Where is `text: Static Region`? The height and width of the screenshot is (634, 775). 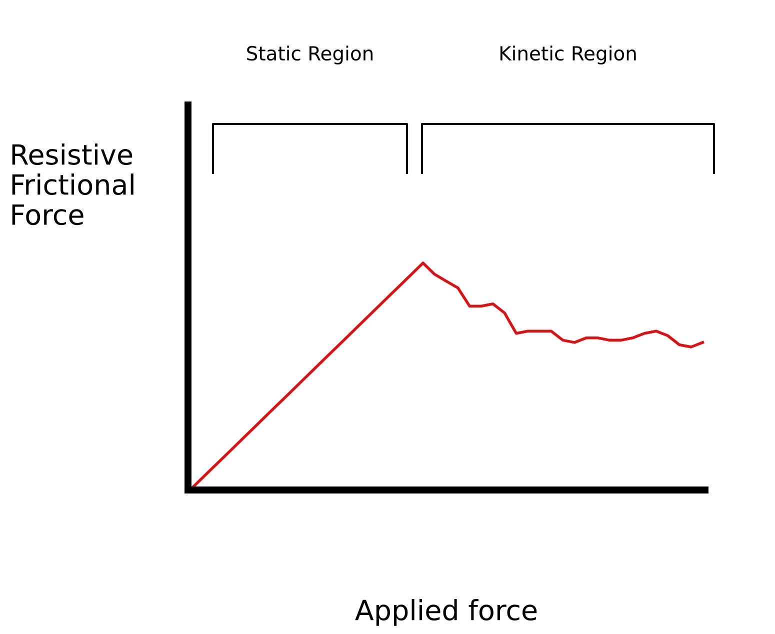
text: Static Region is located at coordinates (310, 55).